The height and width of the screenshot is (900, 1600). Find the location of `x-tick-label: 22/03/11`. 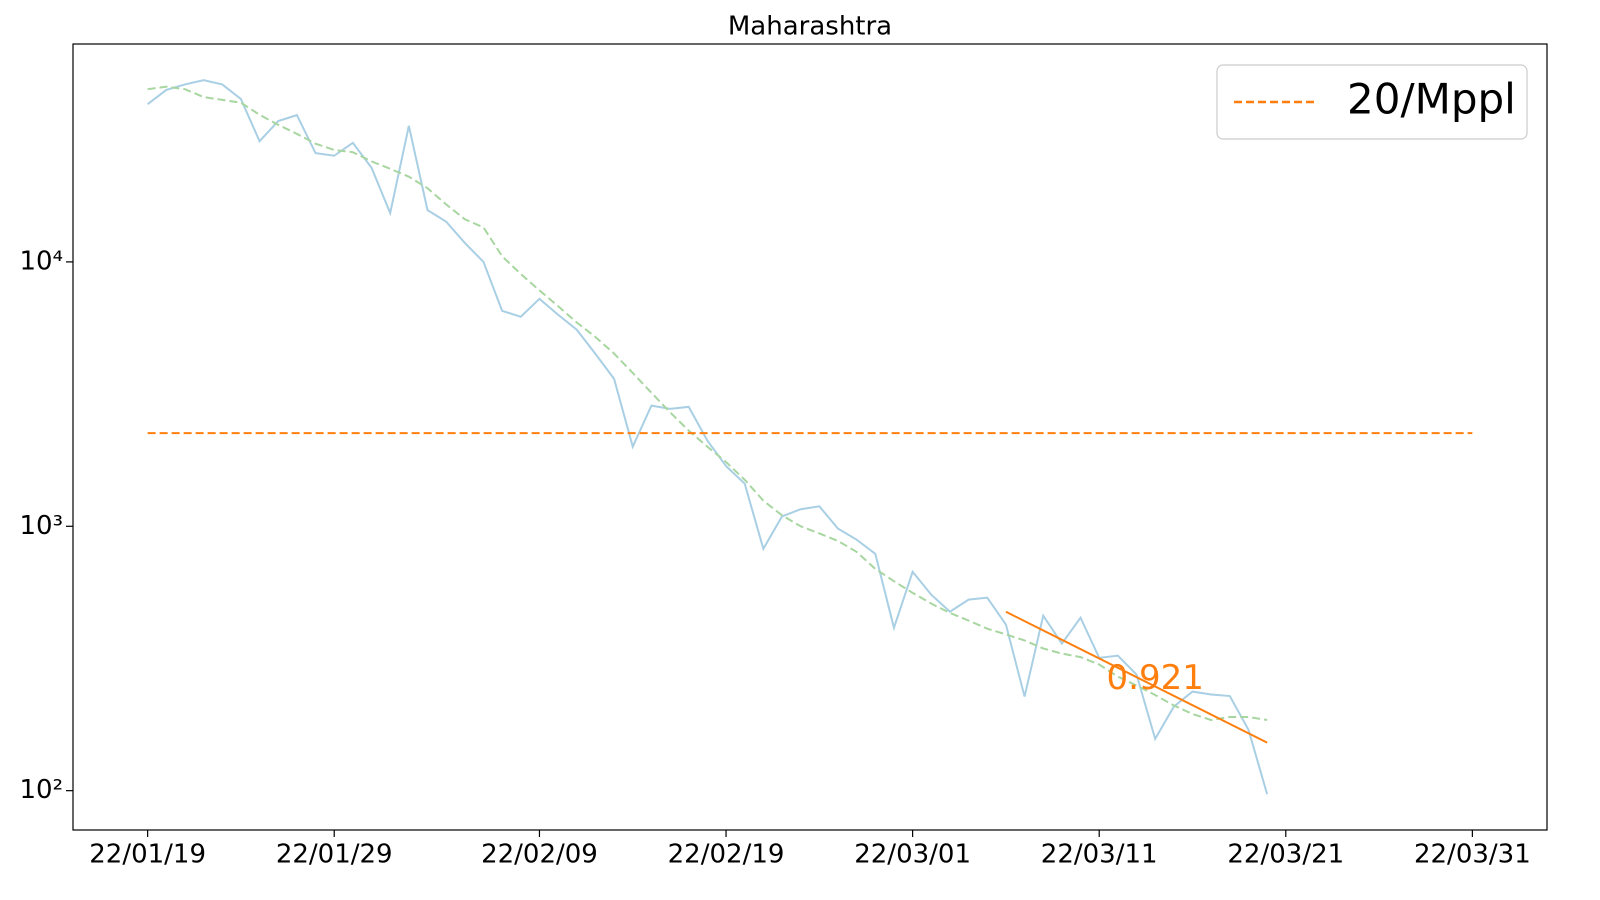

x-tick-label: 22/03/11 is located at coordinates (1099, 855).